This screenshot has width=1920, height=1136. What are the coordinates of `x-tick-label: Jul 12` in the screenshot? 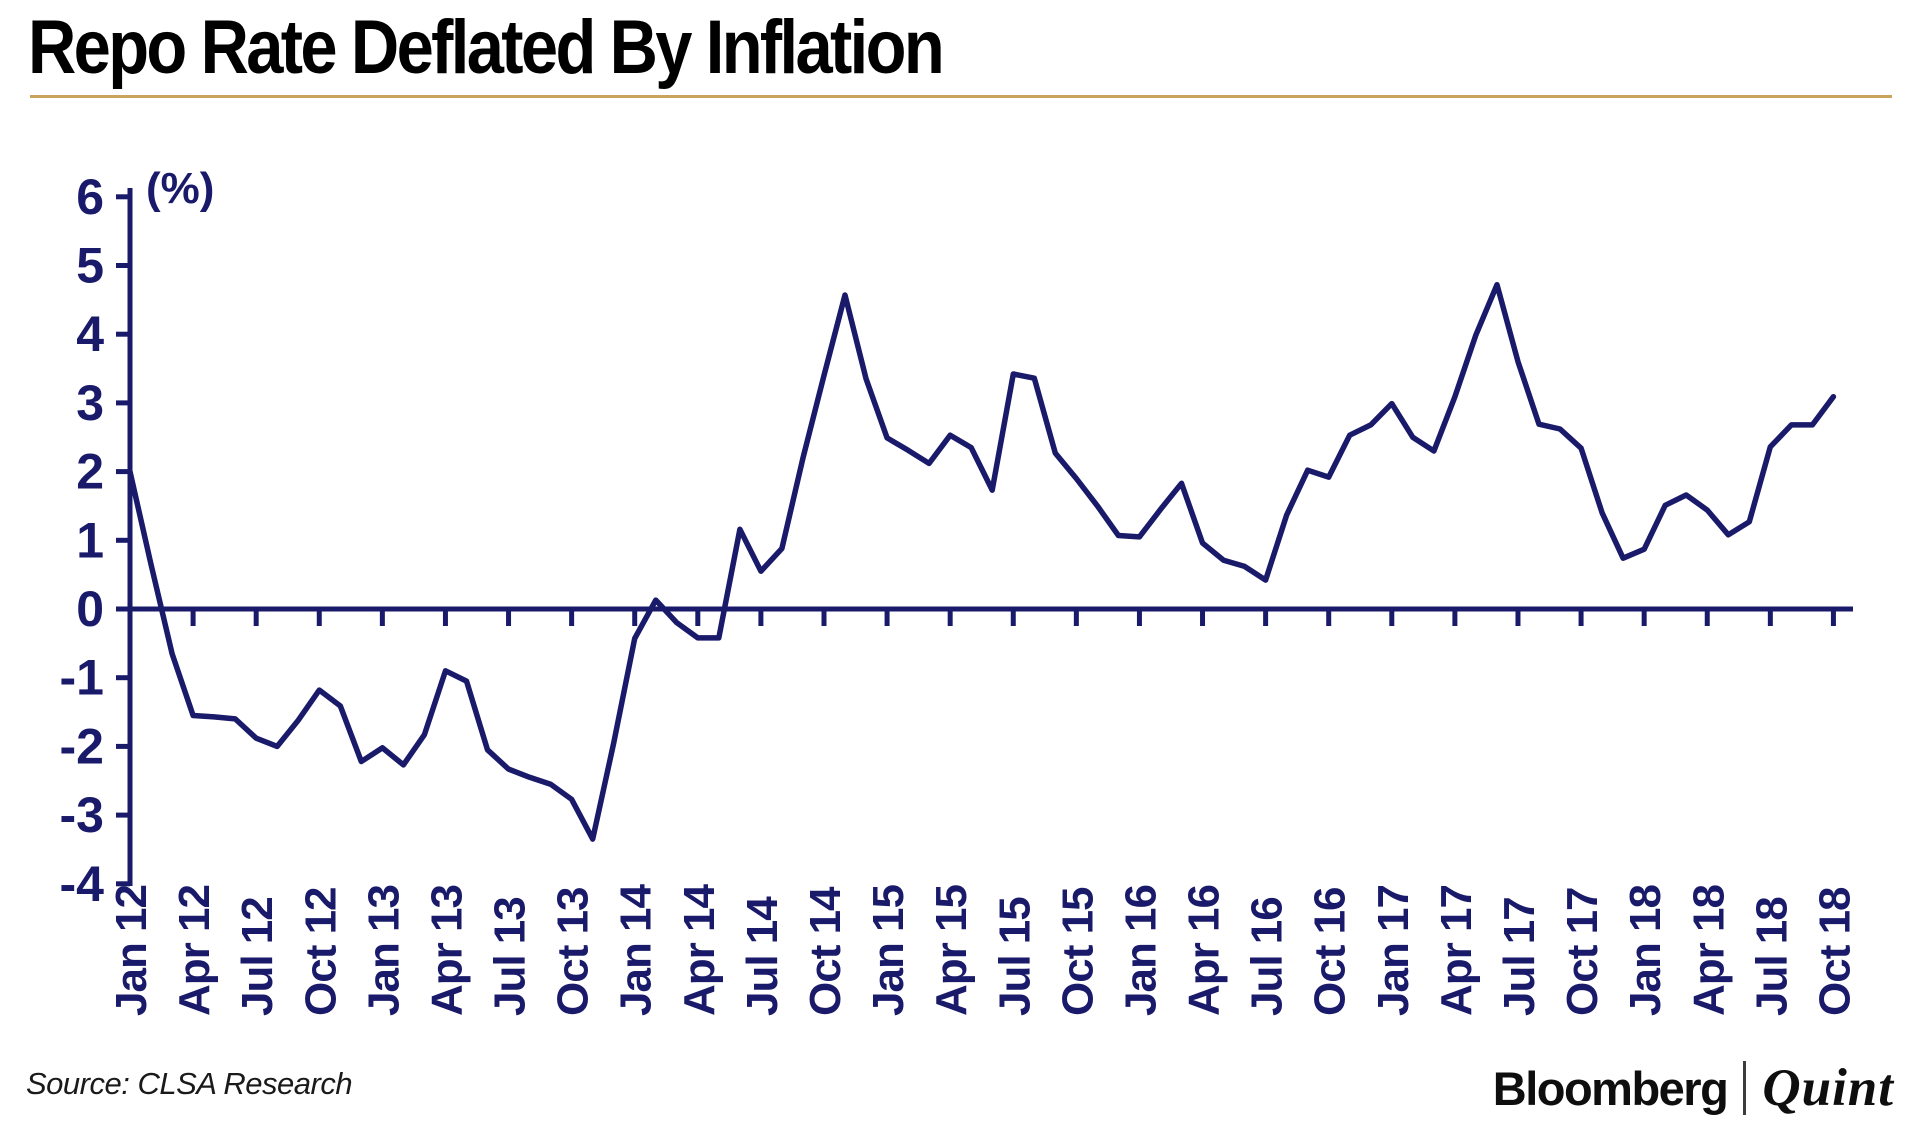 It's located at (257, 956).